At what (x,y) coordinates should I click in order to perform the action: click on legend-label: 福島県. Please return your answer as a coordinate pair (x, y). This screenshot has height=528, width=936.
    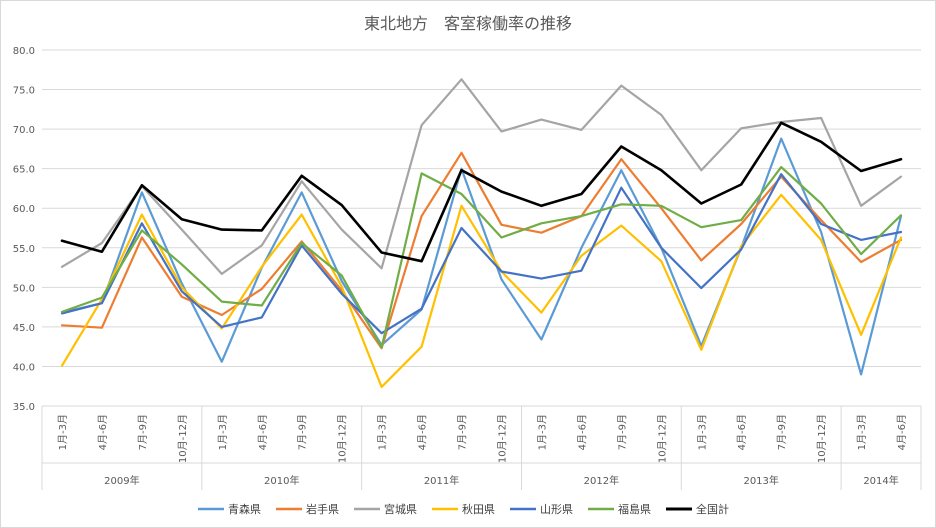
    Looking at the image, I should click on (634, 509).